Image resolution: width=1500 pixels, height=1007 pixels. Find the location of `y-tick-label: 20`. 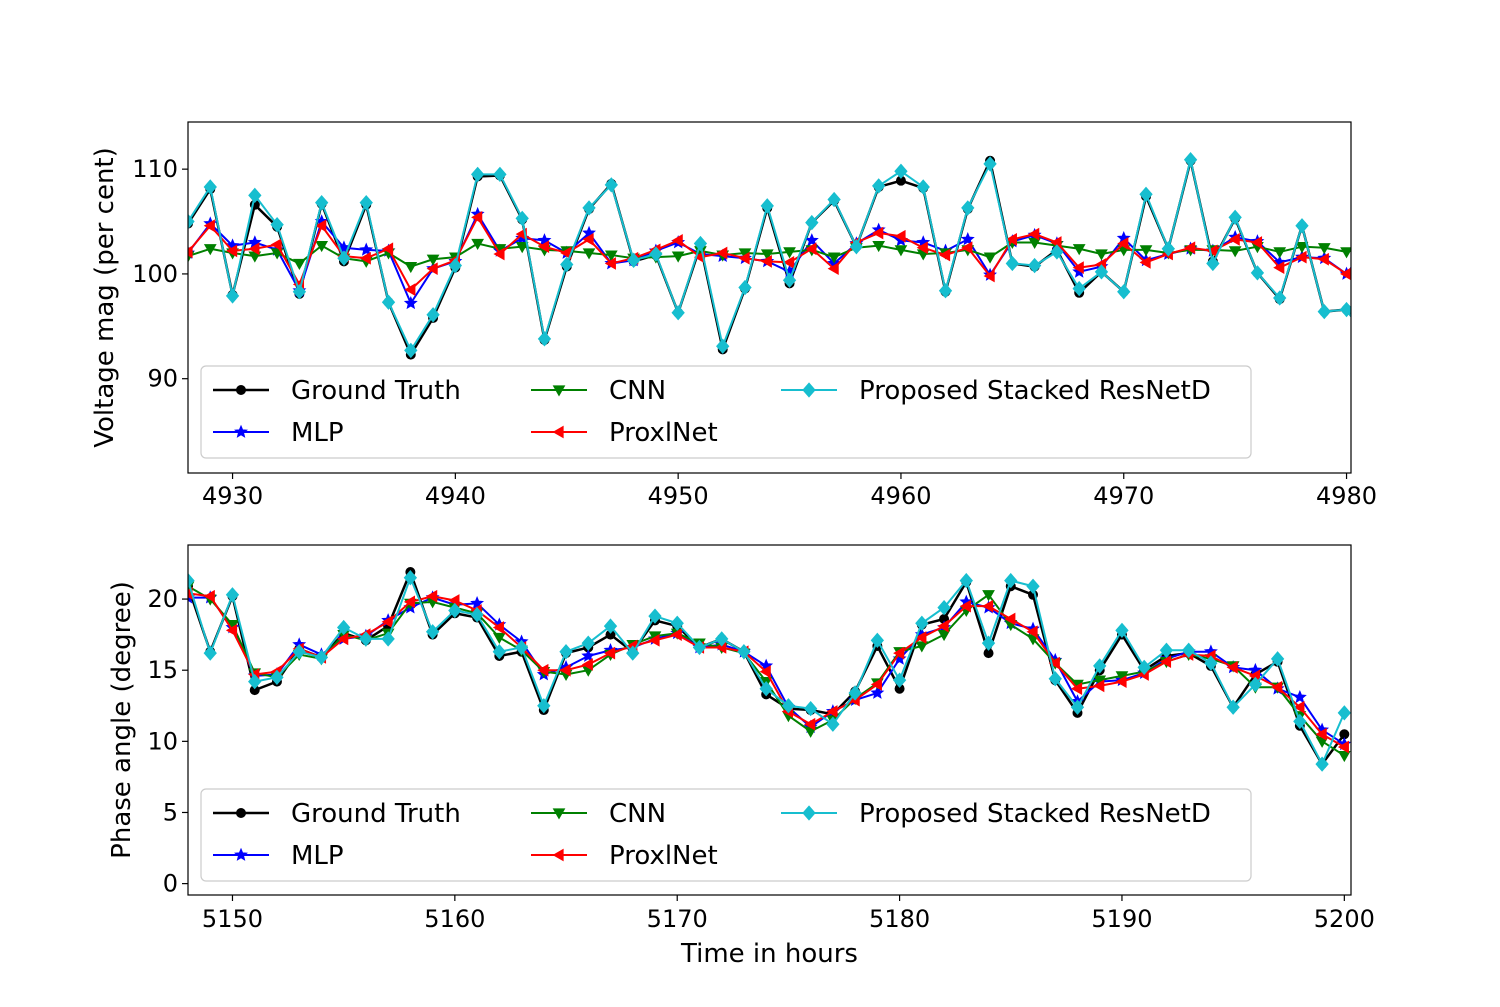

y-tick-label: 20 is located at coordinates (162, 599).